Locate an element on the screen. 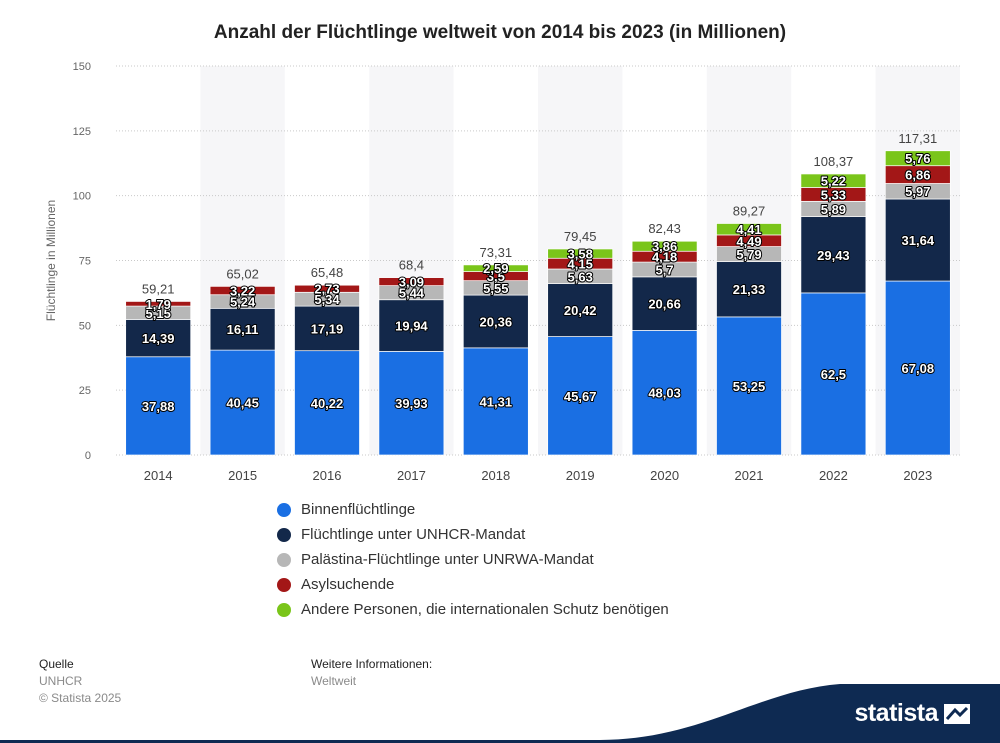 This screenshot has height=743, width=1000. data-label: 1,79 is located at coordinates (158, 304).